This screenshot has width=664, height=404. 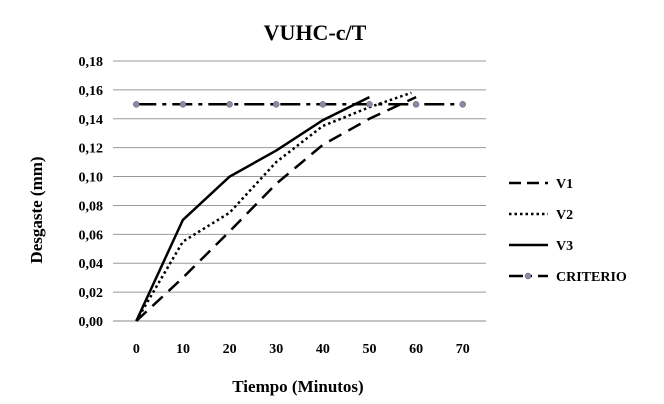 I want to click on y-tick-label: 0,14, so click(x=91, y=120).